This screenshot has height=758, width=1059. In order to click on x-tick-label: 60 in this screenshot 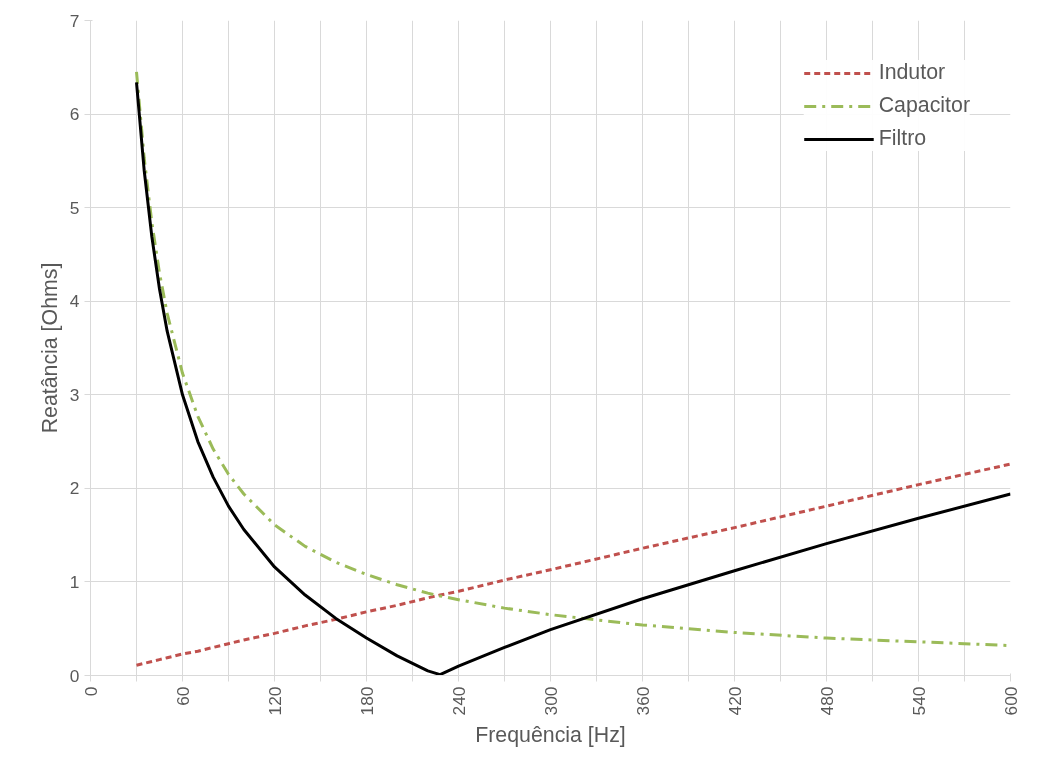, I will do `click(182, 696)`.